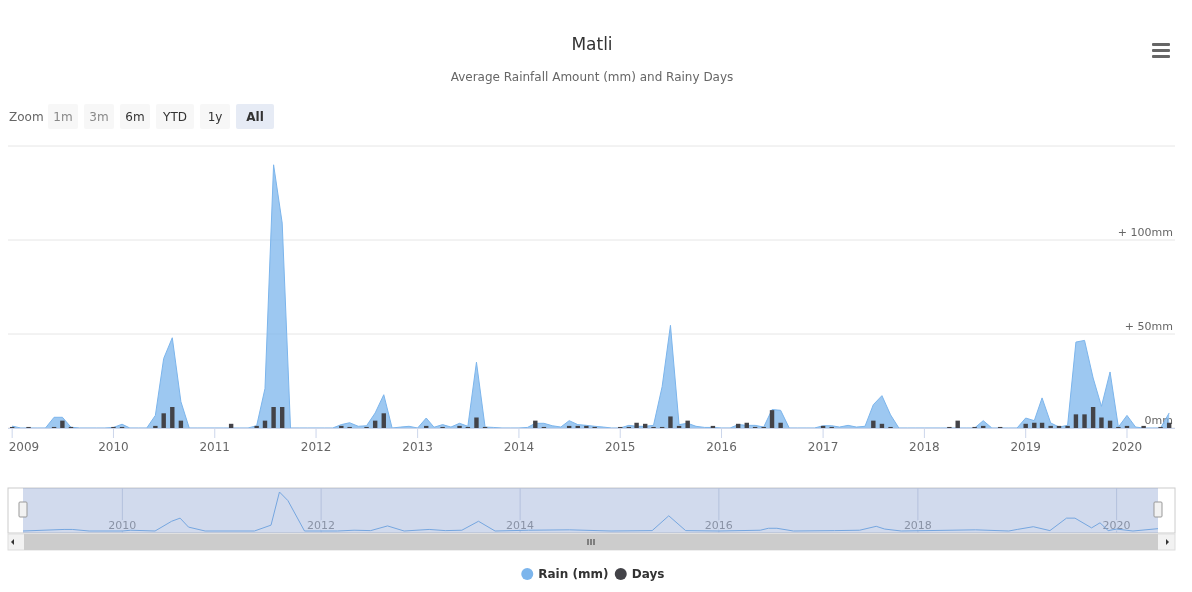 The image size is (1192, 592). I want to click on text: YTD, so click(174, 117).